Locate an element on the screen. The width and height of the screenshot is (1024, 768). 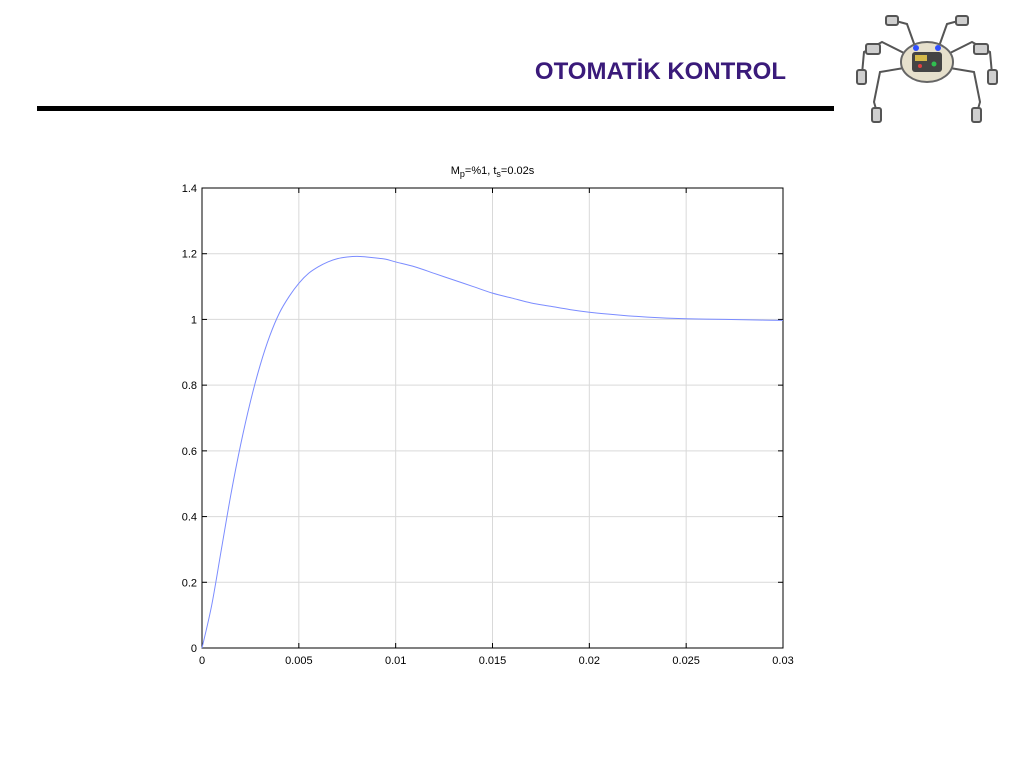
y-tick-label: 0.8 is located at coordinates (189, 386).